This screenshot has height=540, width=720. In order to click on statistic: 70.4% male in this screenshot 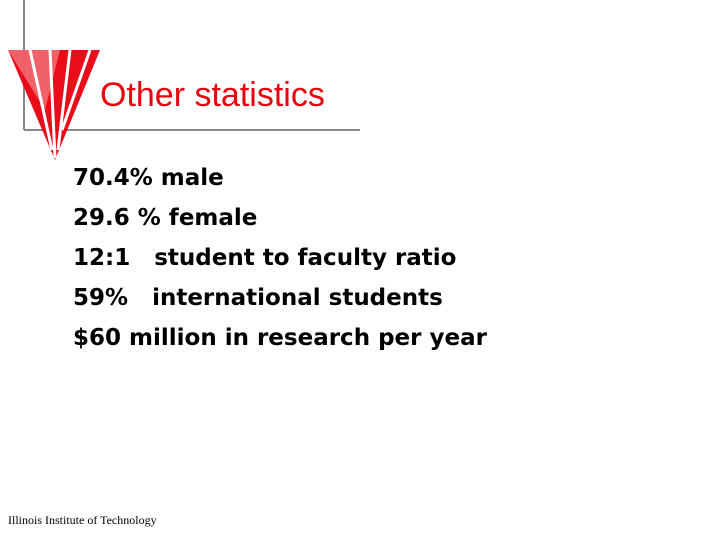, I will do `click(148, 178)`.